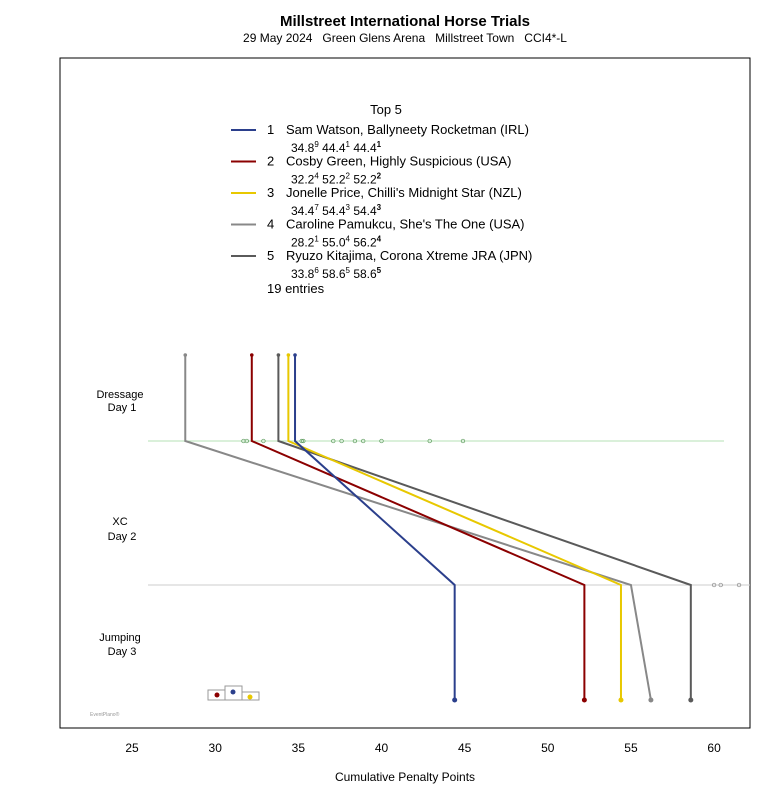 The width and height of the screenshot is (780, 800). I want to click on x-tick-label: 60, so click(714, 748).